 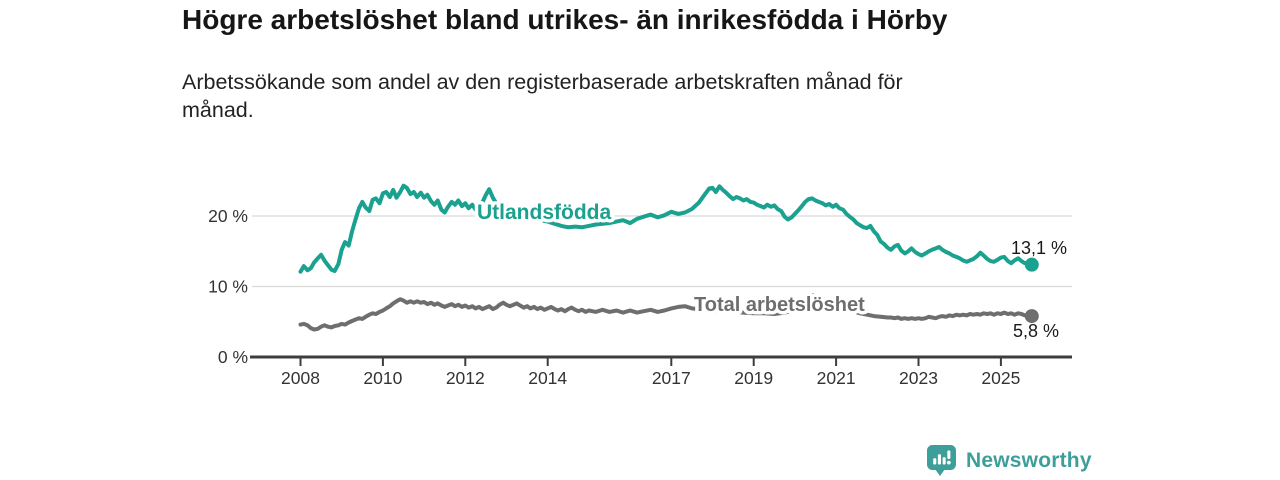 I want to click on x-tick-label: 2012, so click(x=465, y=378).